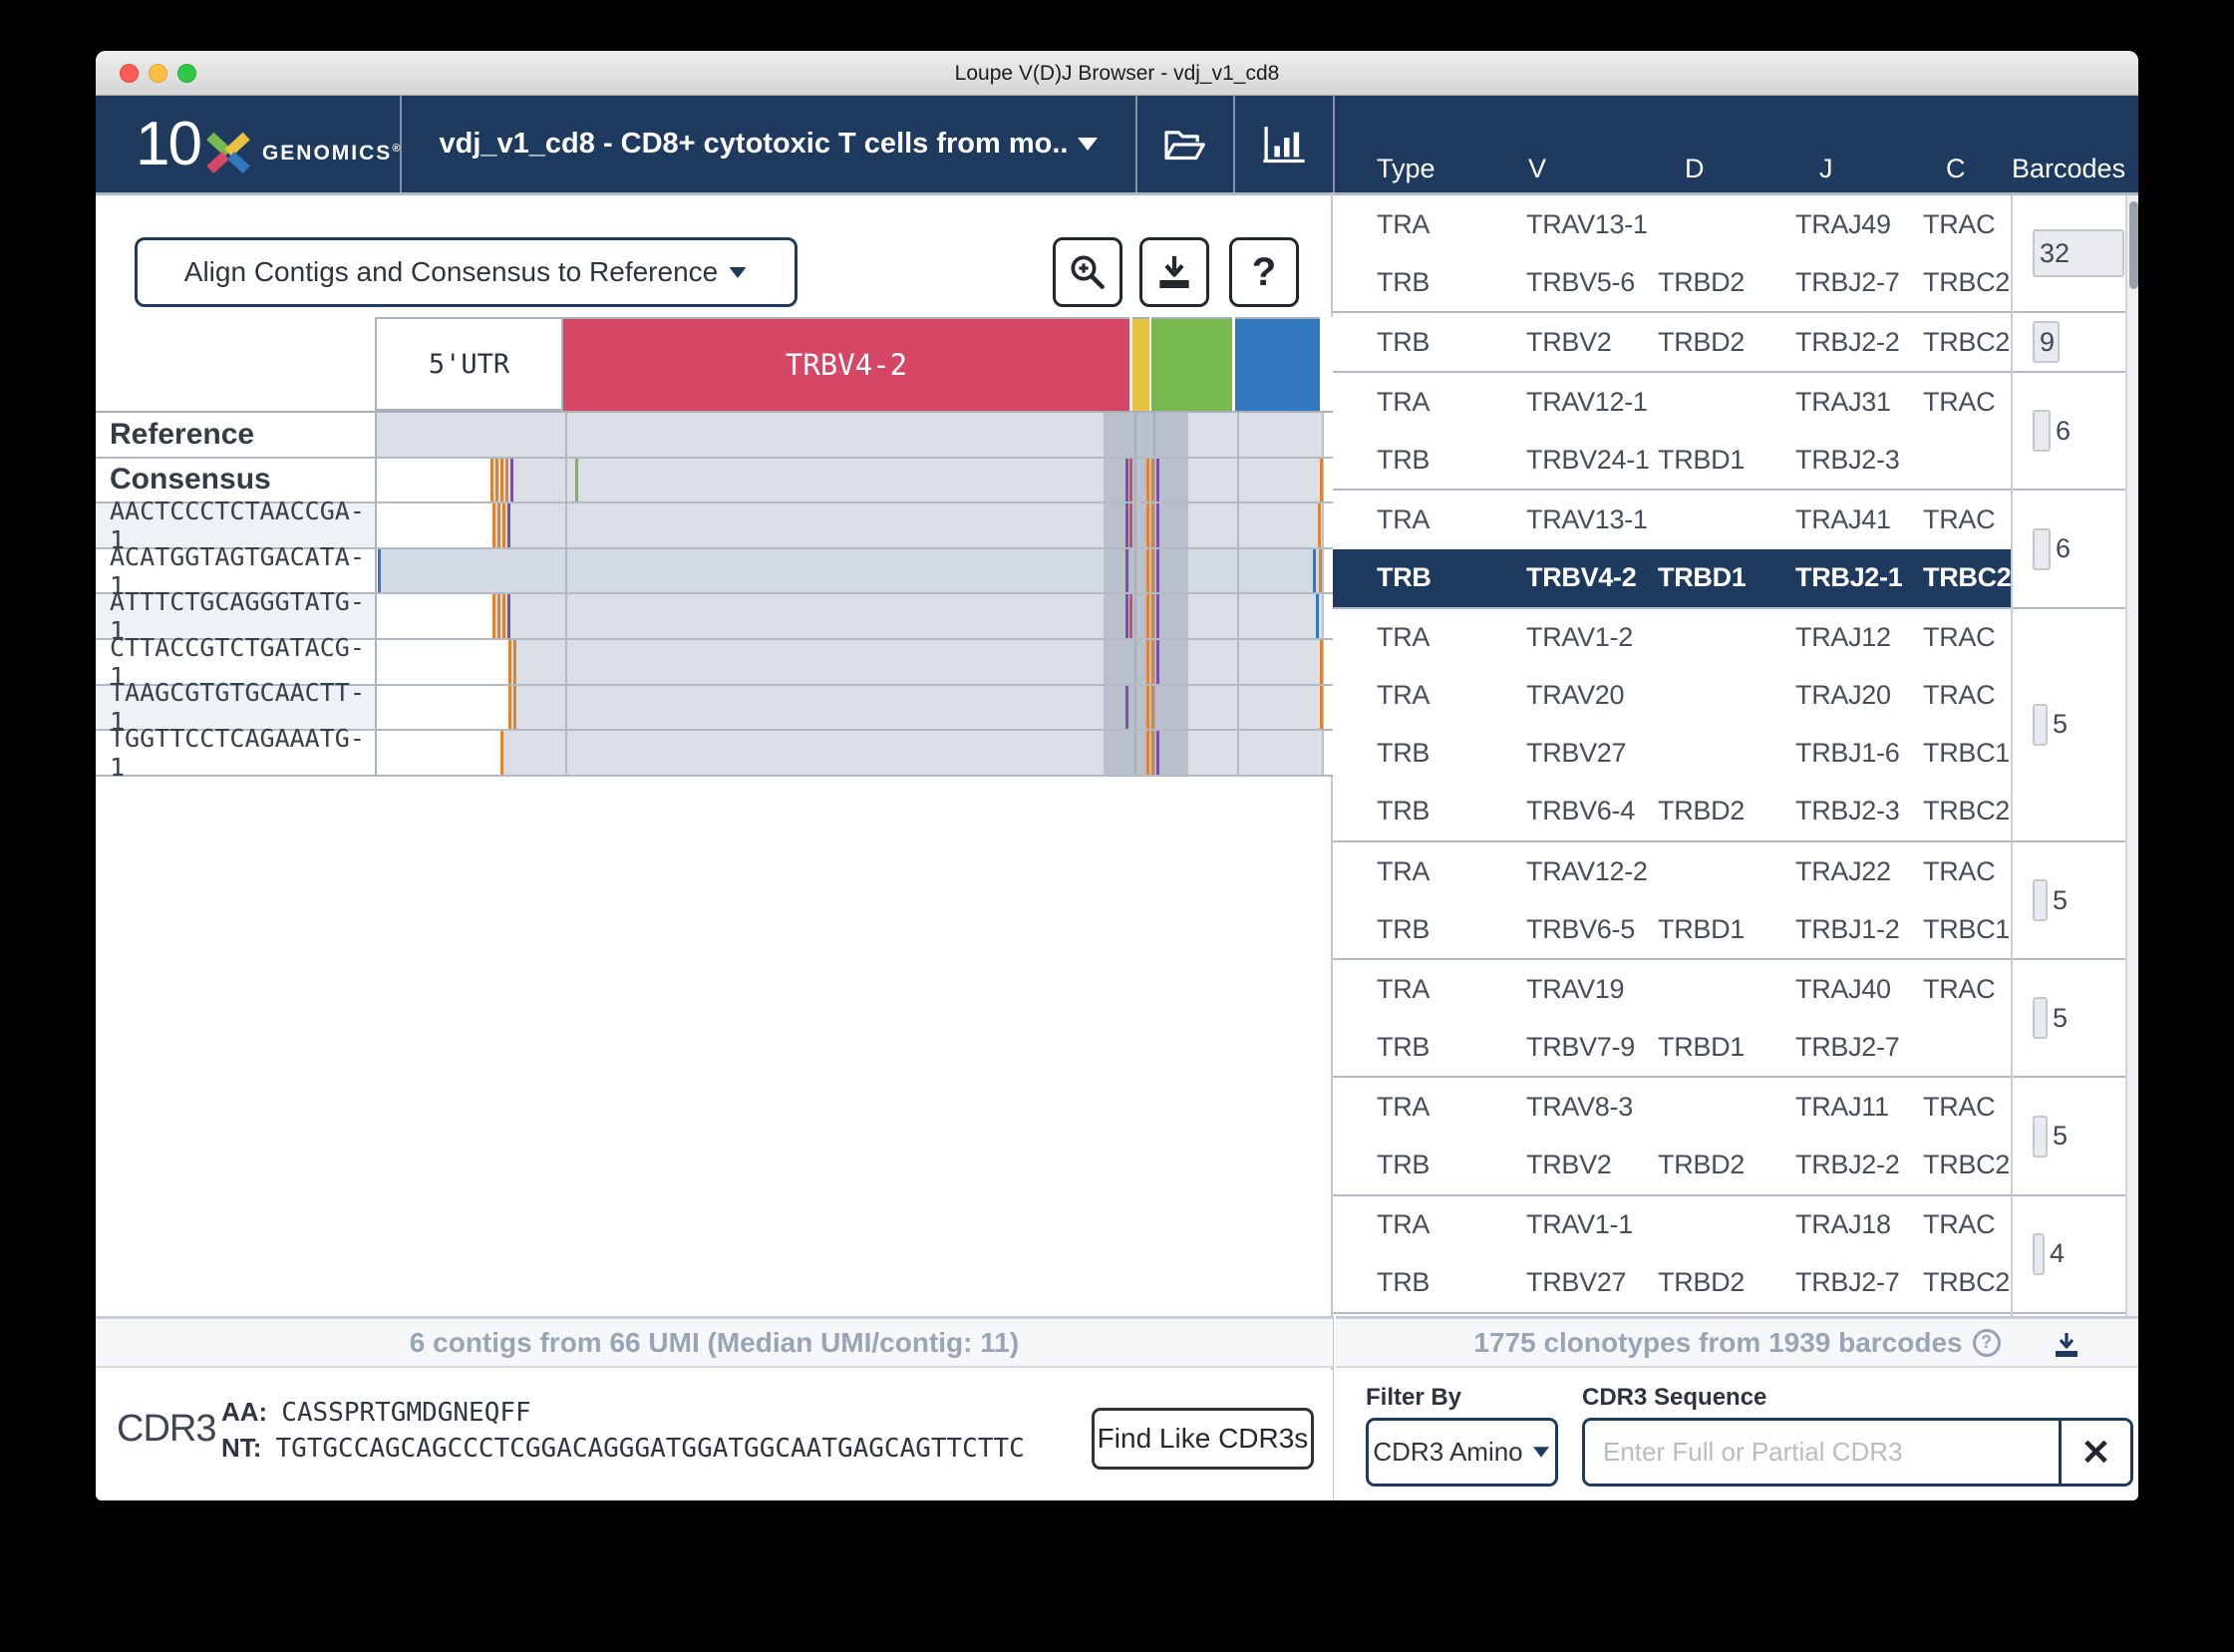 This screenshot has height=1652, width=2234. What do you see at coordinates (1537, 169) in the screenshot?
I see `column-header-v: V` at bounding box center [1537, 169].